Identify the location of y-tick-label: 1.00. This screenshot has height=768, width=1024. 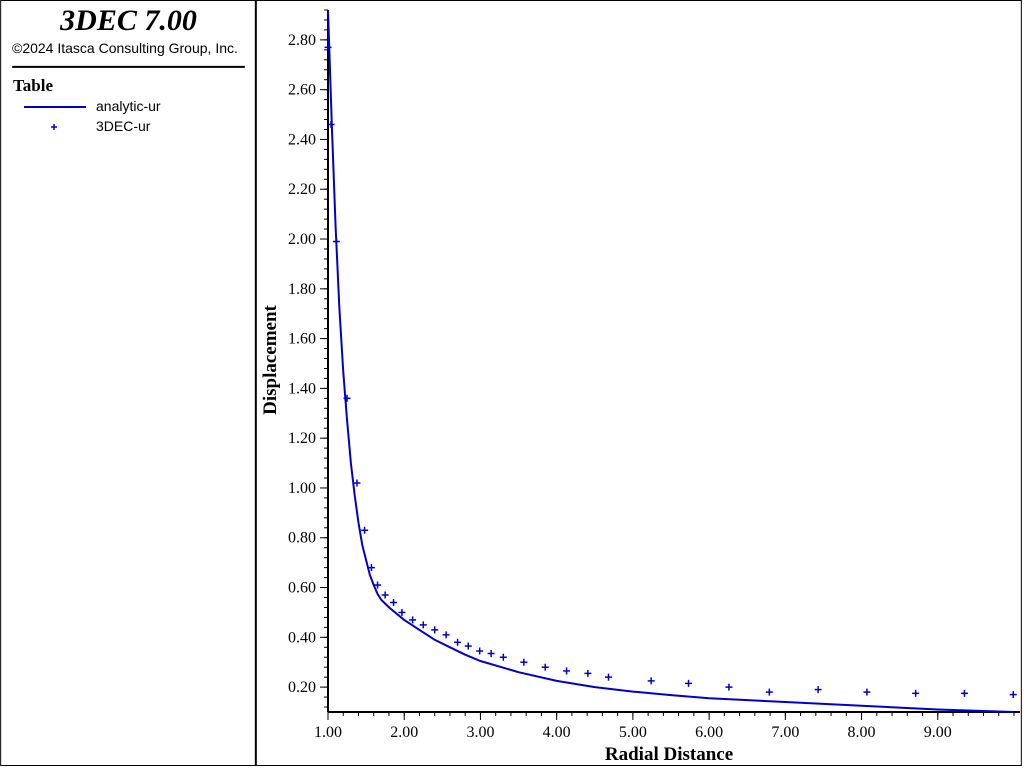
(302, 488).